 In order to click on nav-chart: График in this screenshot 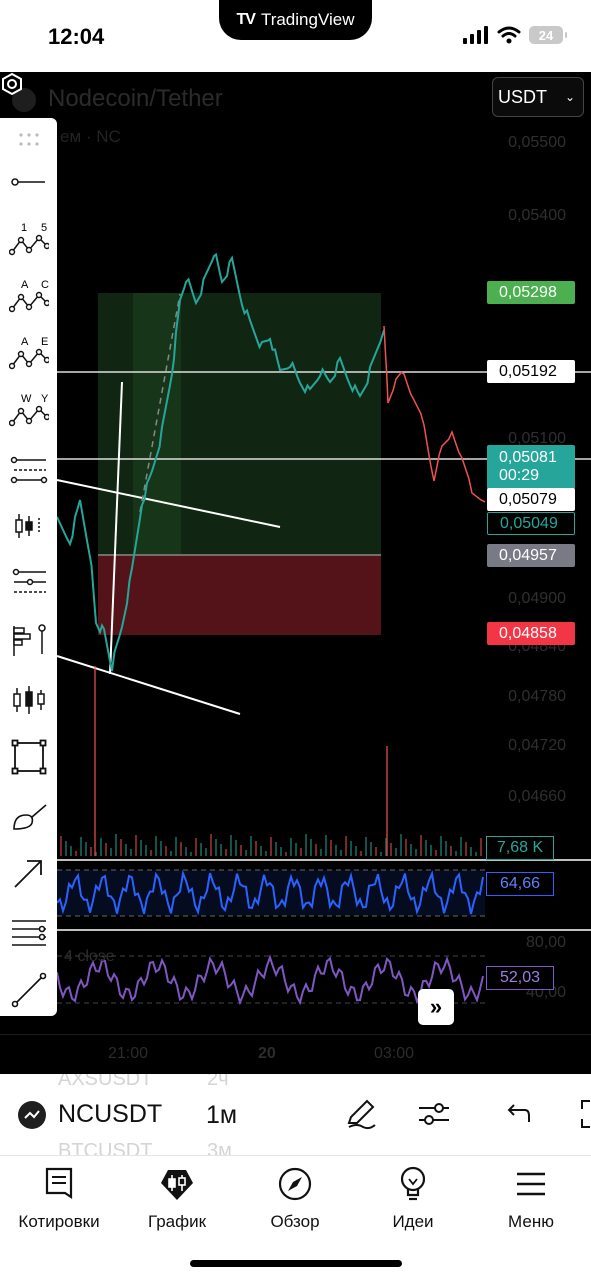, I will do `click(177, 1198)`.